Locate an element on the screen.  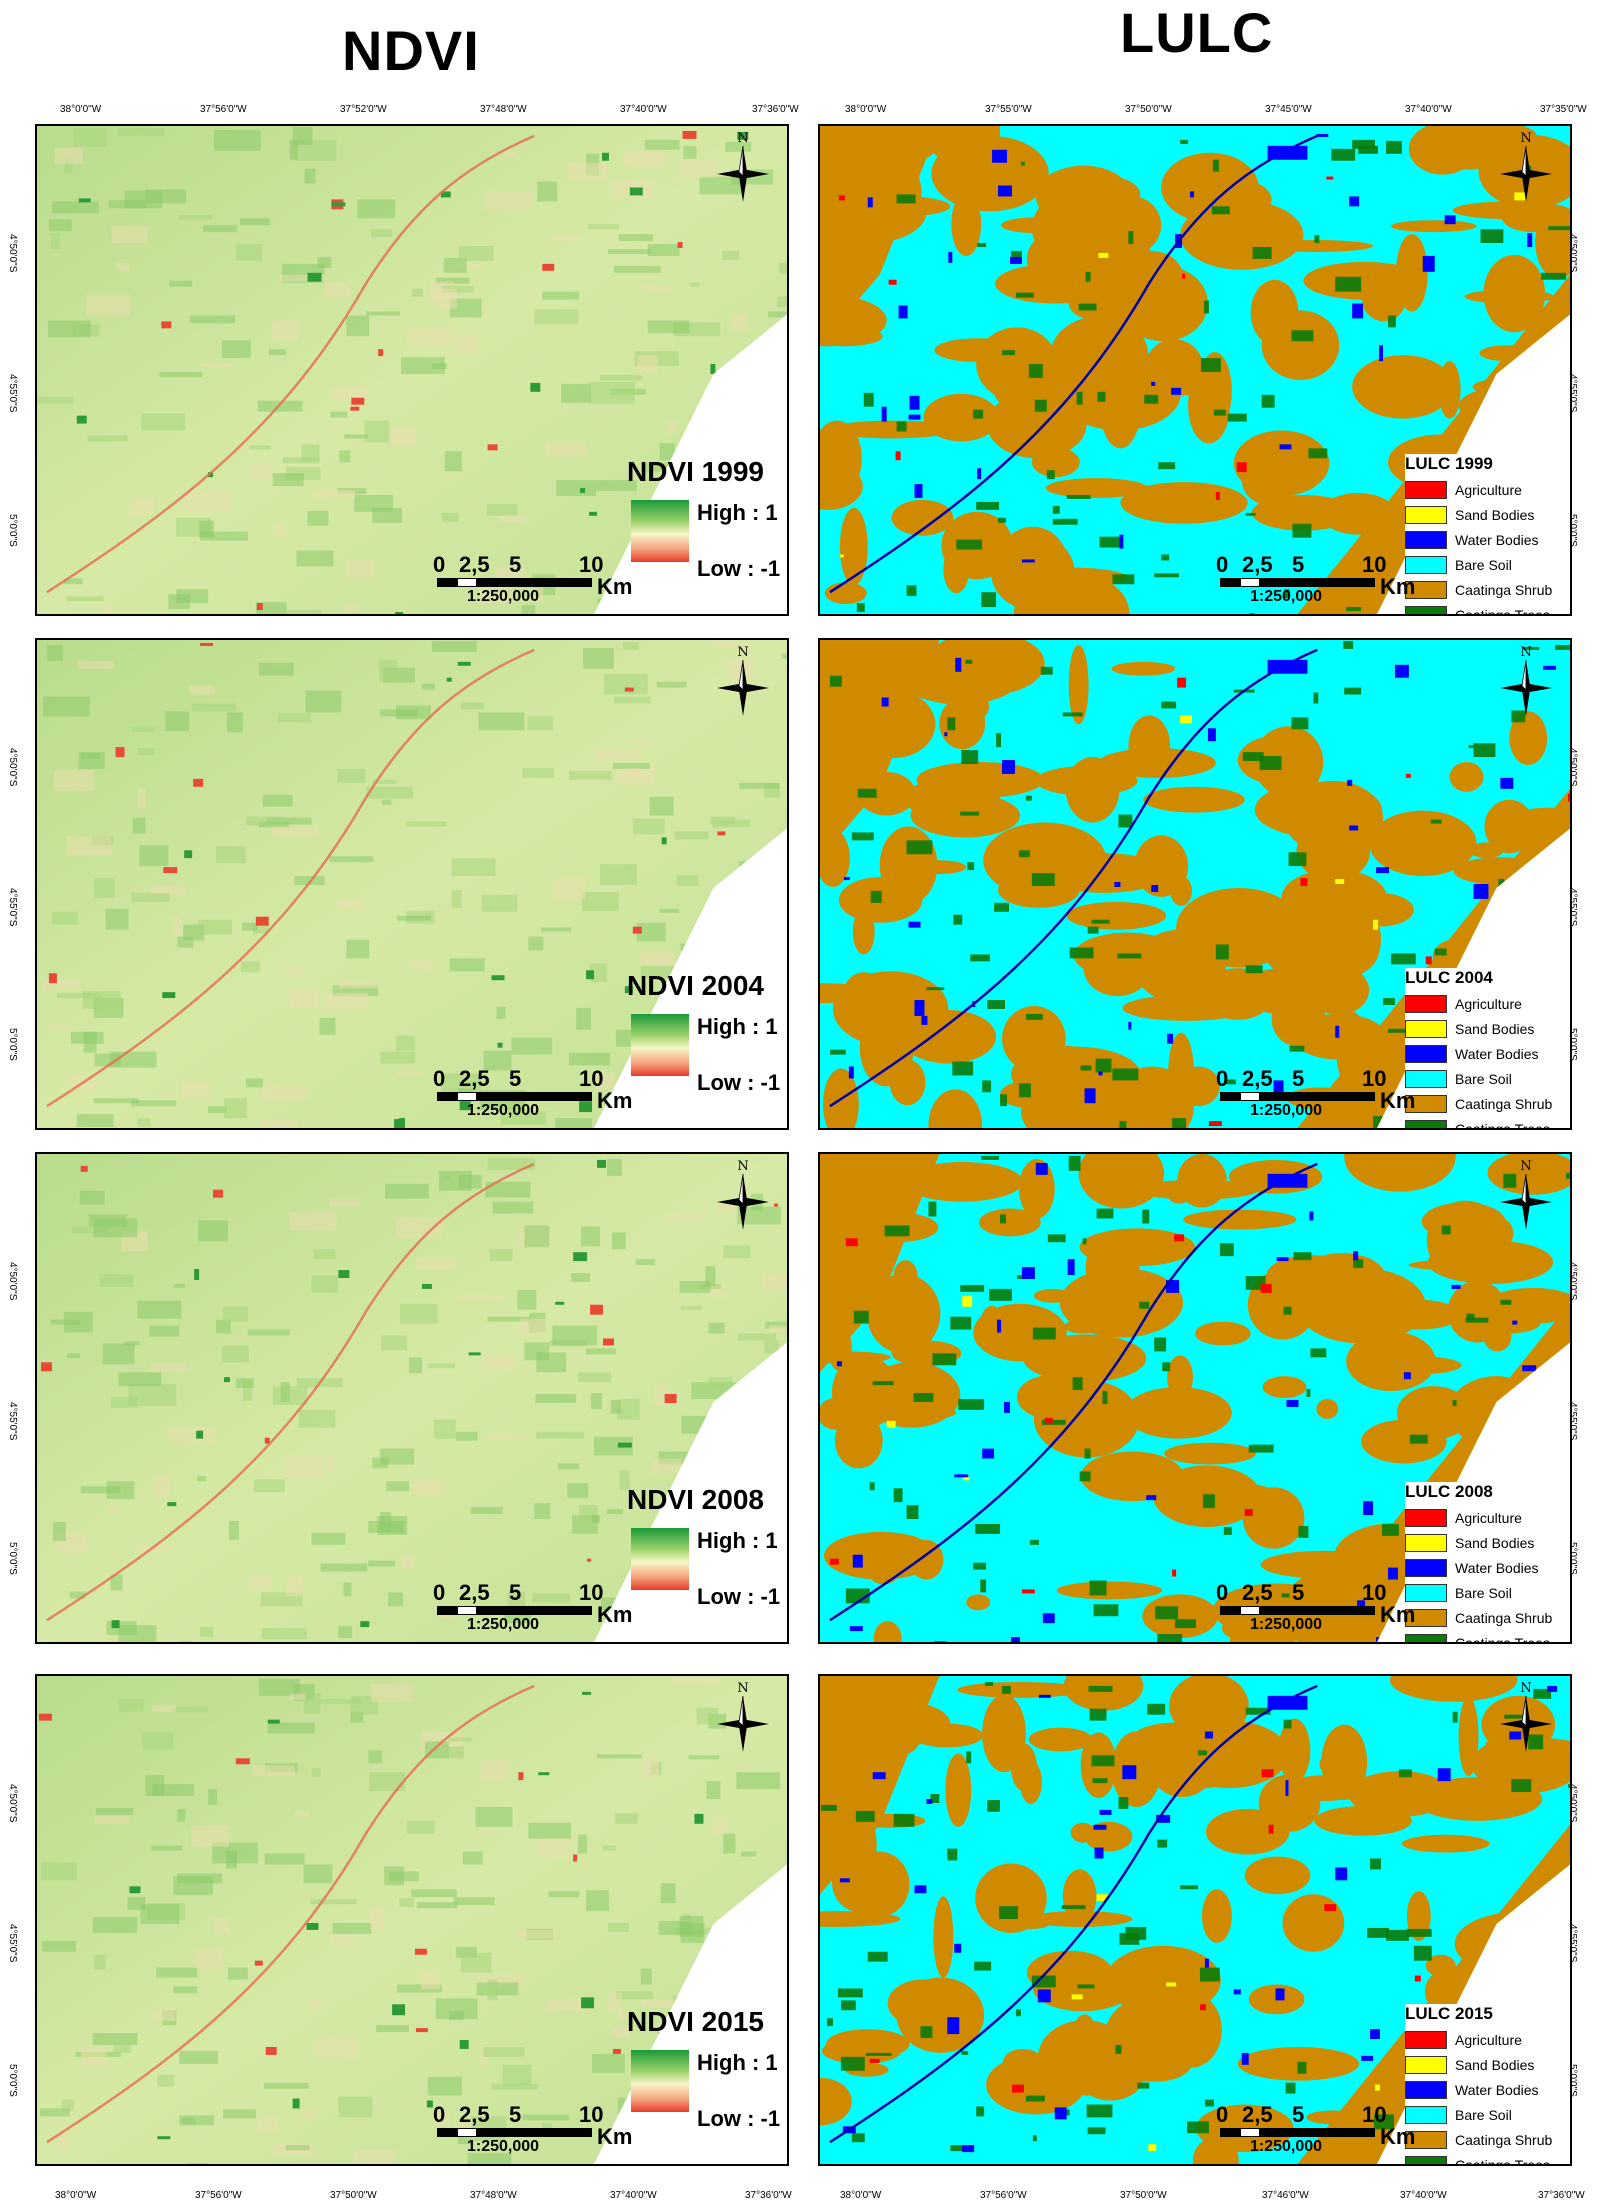
coord-label: 37°35'0"W is located at coordinates (1563, 109).